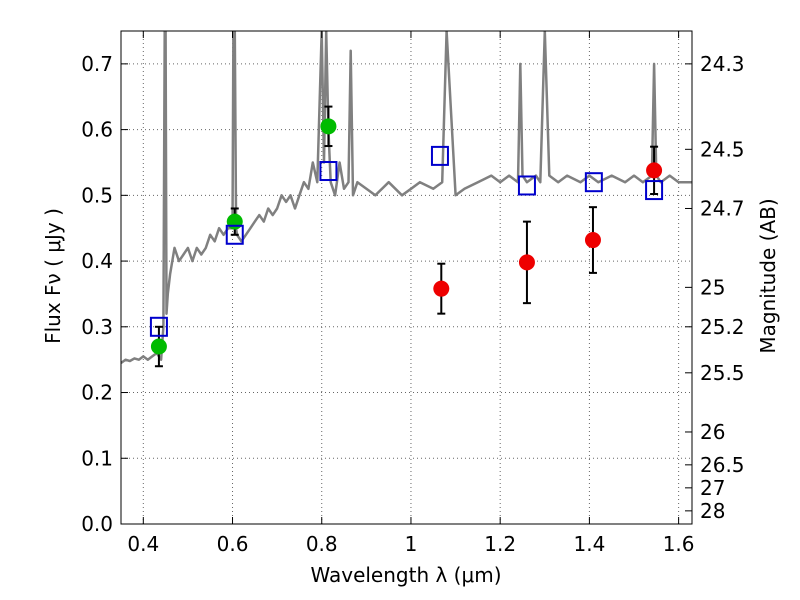  I want to click on y-tick-label: 0.1, so click(97, 458).